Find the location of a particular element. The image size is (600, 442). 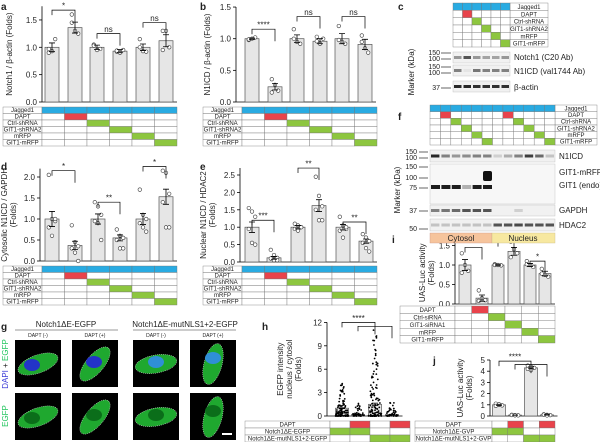

blot-hdac2 is located at coordinates (492, 225).